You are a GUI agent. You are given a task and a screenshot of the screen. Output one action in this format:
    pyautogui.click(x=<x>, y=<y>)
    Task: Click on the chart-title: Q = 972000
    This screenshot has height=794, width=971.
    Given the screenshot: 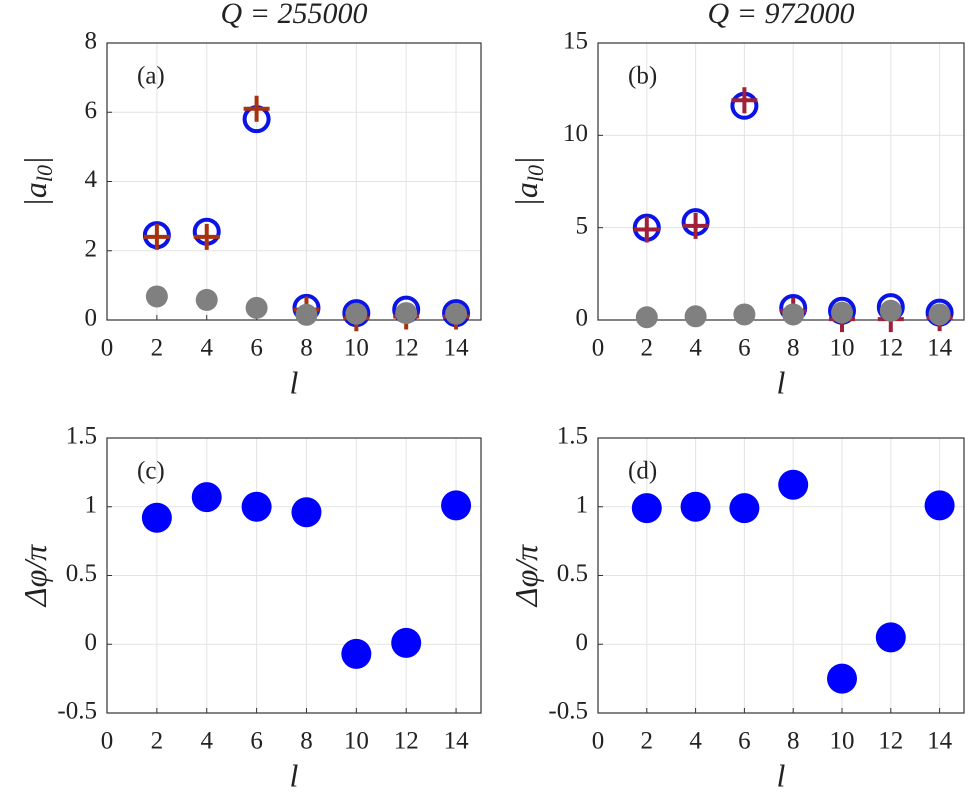 What is the action you would take?
    pyautogui.click(x=781, y=15)
    